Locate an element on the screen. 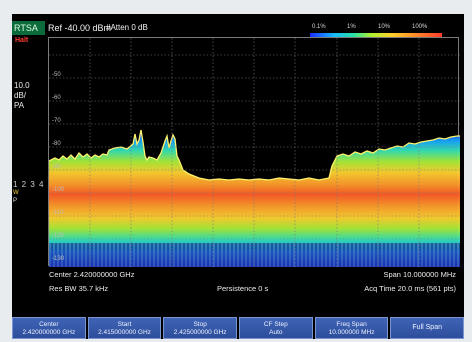 The image size is (472, 342). noise-floor-lines is located at coordinates (254, 252).